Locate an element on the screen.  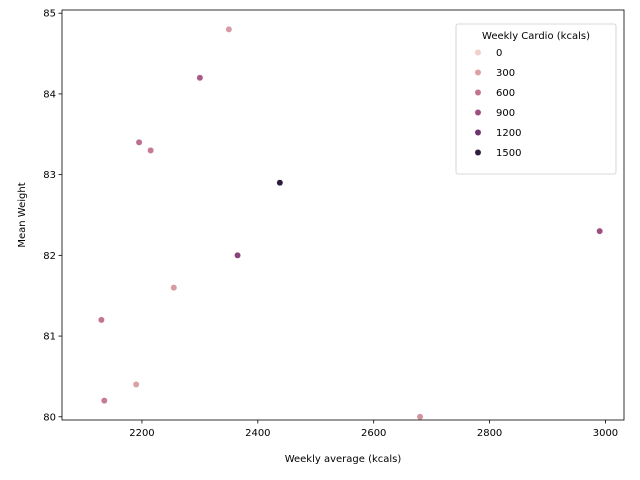
legend-box is located at coordinates (536, 99).